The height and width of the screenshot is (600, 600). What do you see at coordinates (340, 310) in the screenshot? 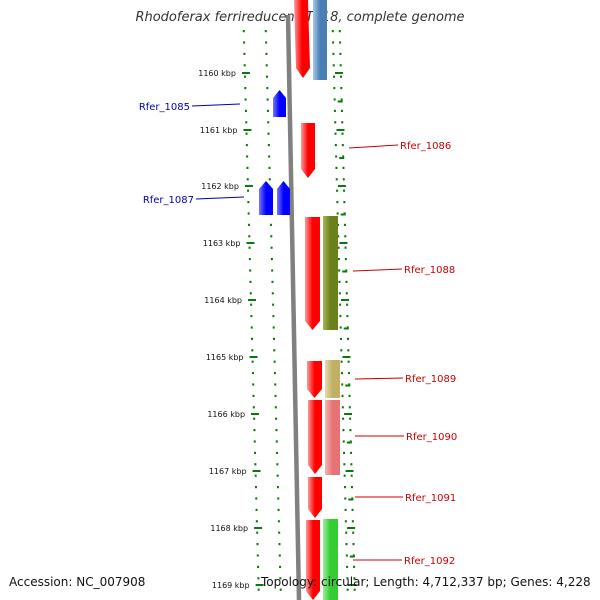
I see `ruler-dots-inner-right` at bounding box center [340, 310].